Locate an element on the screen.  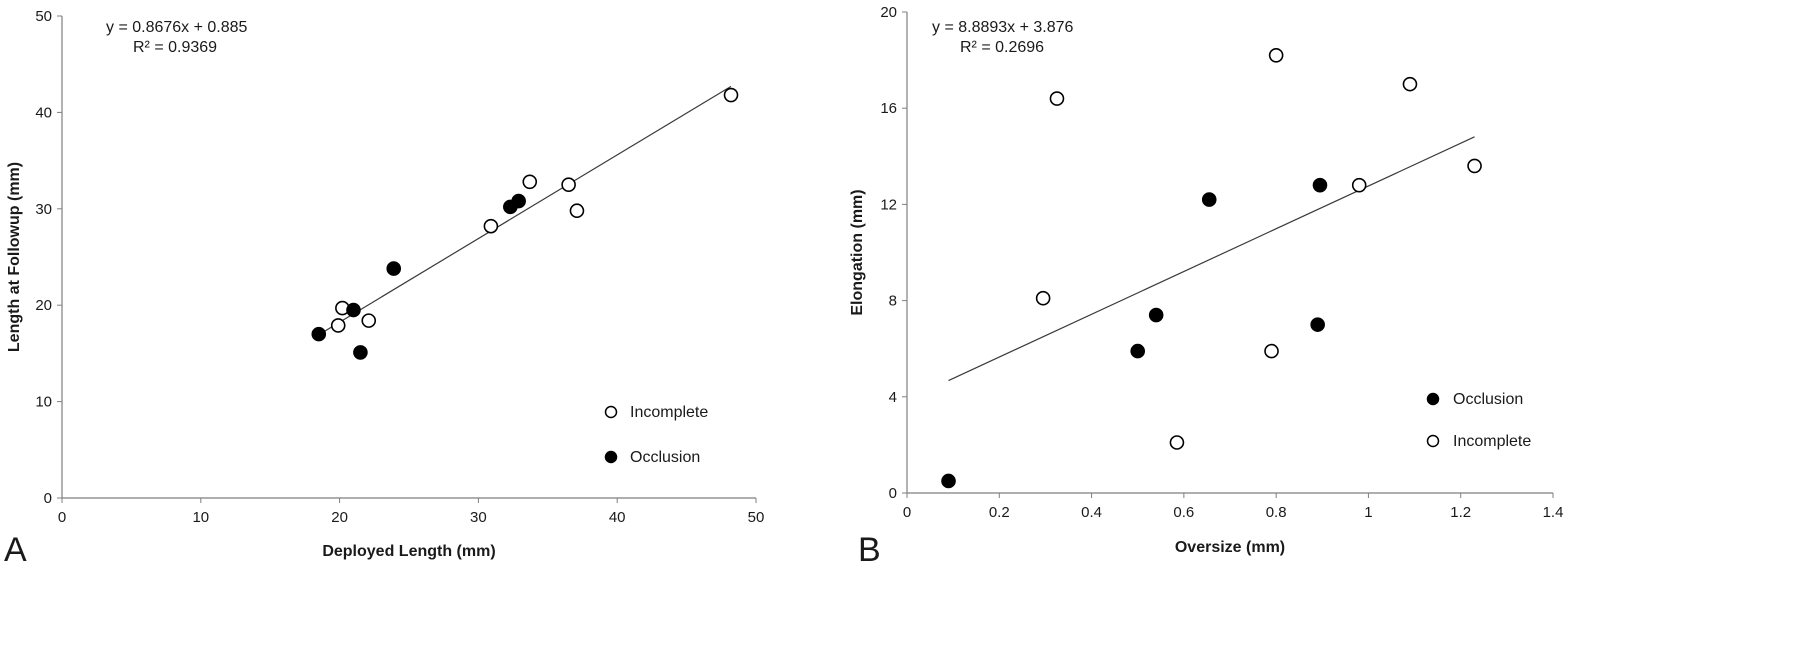
charta-legend-label-incomplete: Incomplete is located at coordinates (669, 412).